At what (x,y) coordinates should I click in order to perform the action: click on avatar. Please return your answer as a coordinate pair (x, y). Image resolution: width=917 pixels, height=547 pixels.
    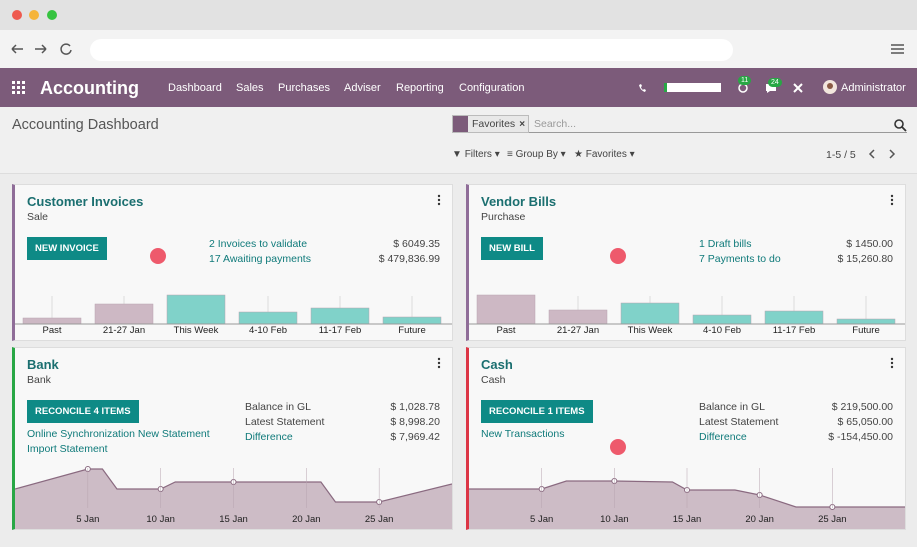
    Looking at the image, I should click on (830, 87).